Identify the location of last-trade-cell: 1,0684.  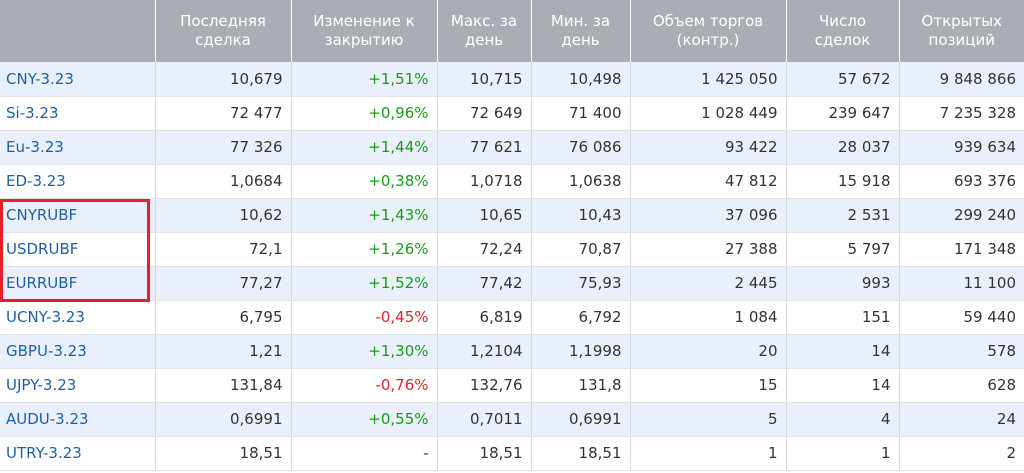
(223, 181).